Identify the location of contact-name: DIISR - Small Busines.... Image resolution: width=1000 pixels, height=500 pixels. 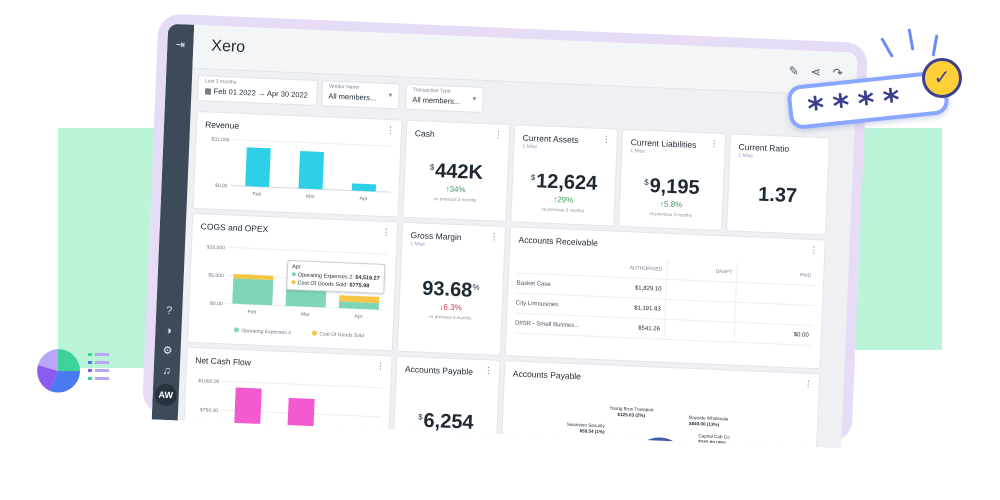
(547, 324).